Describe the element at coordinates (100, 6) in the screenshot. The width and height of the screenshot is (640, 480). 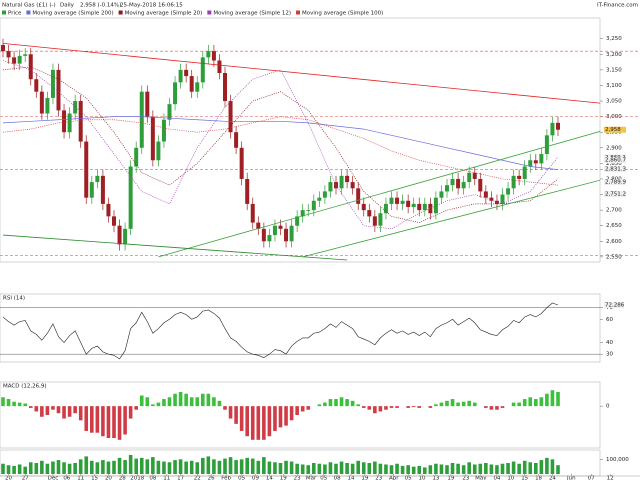
I see `last-price: 2,958 (-0.14%)` at that location.